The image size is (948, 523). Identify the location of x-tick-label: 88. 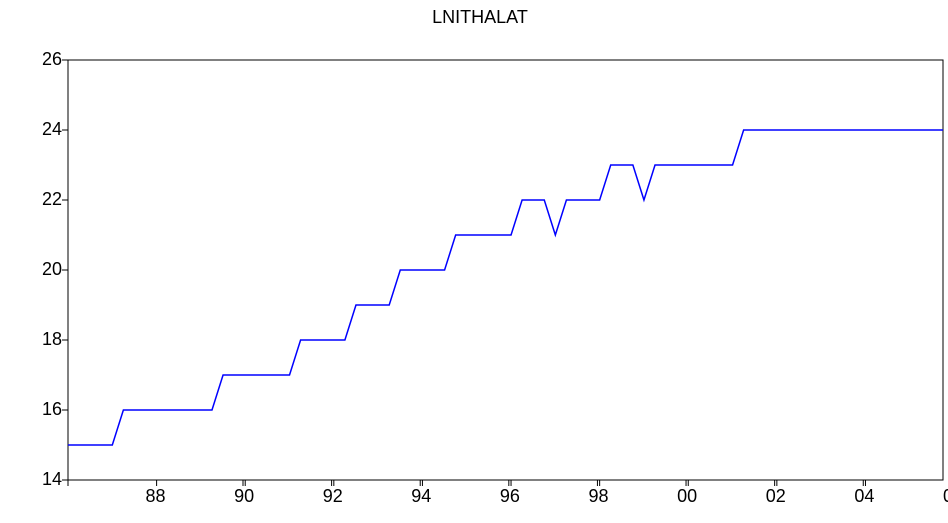
(155, 496).